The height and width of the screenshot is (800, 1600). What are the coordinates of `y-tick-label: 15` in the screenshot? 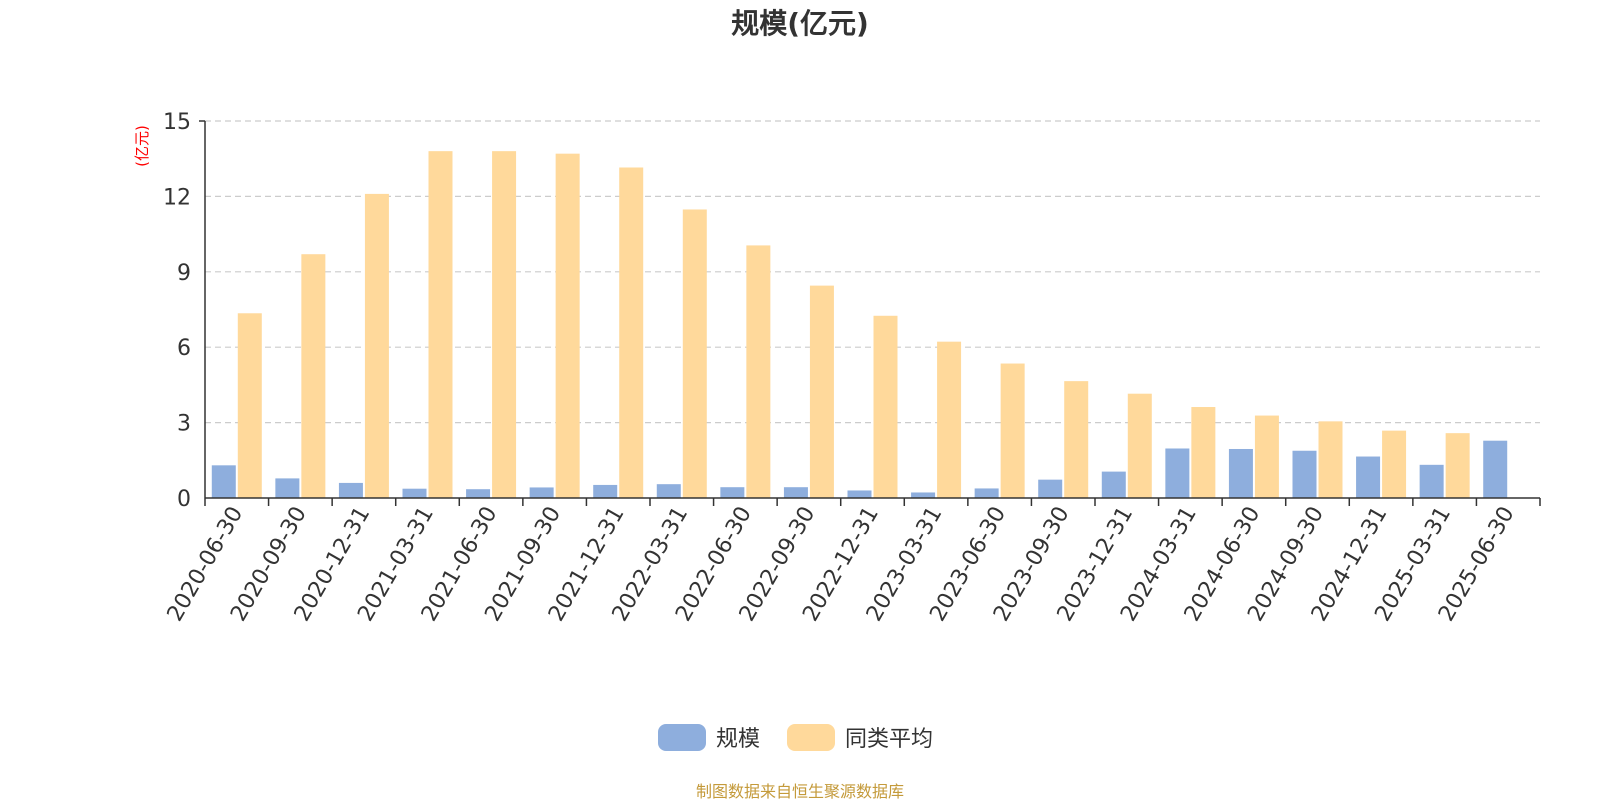 It's located at (177, 122).